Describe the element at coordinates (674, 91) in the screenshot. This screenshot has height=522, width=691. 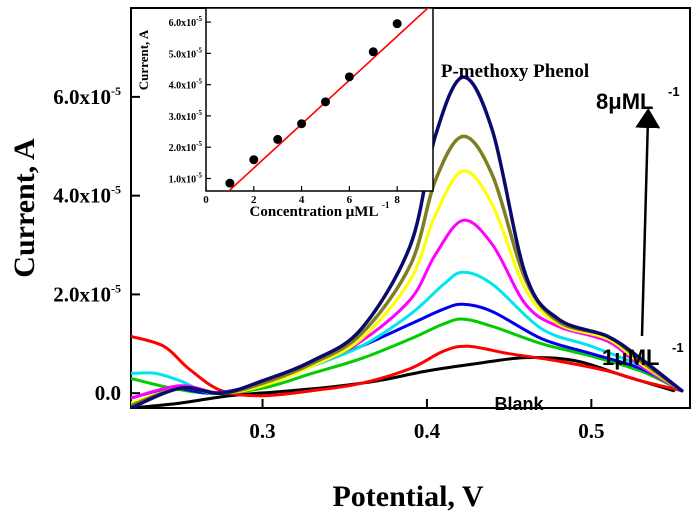
I see `top-concentration-exponent: -1` at that location.